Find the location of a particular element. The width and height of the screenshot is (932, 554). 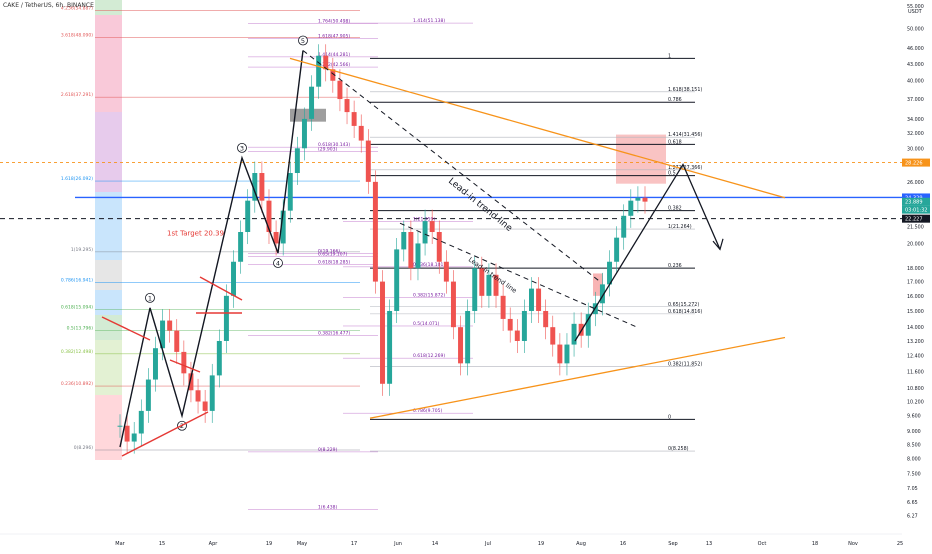

y-tick-label: 20.000 is located at coordinates (915, 244).